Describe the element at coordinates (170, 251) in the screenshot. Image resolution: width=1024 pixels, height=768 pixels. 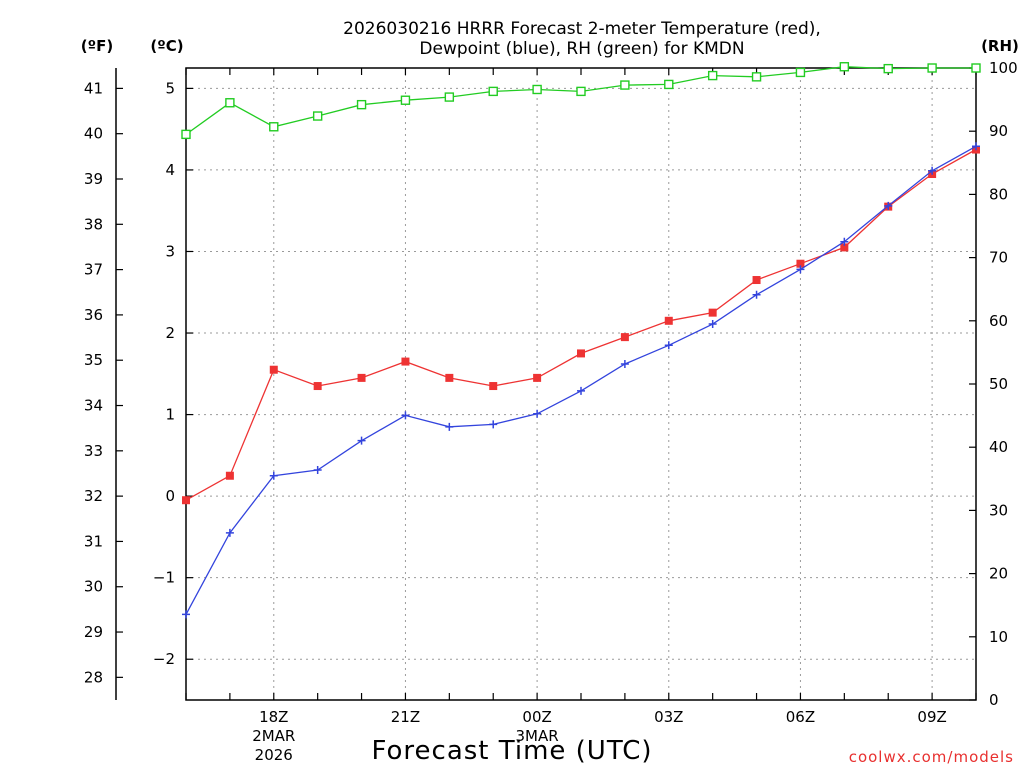
I see `celsius-tick-label: 3` at that location.